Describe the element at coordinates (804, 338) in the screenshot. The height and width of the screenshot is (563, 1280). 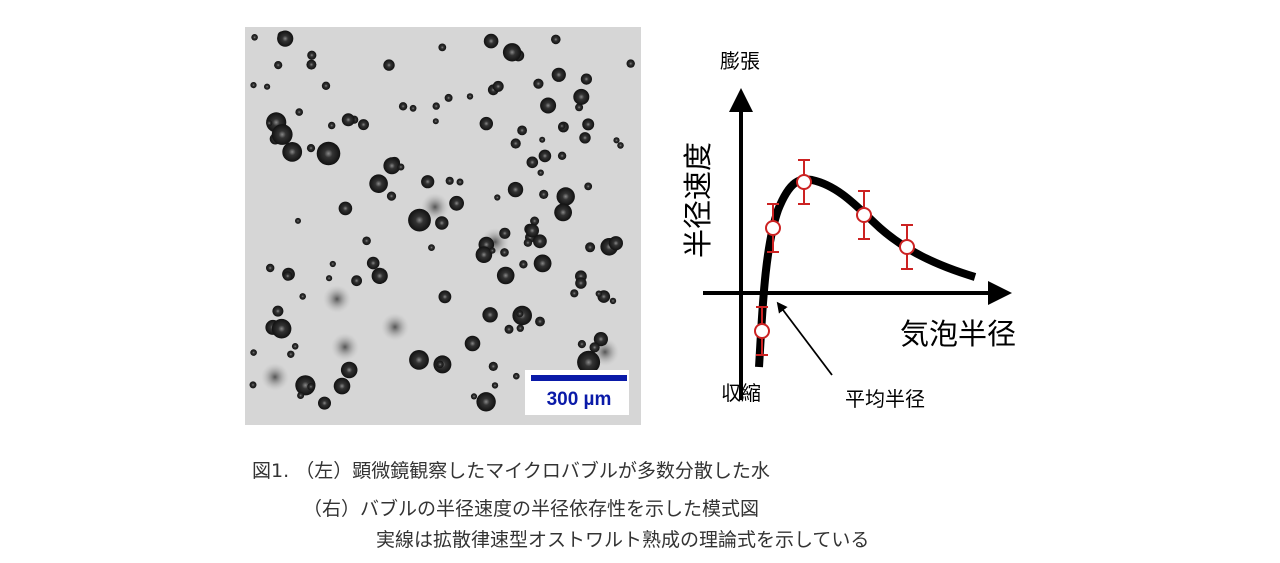
I see `mean-radius-arrow` at that location.